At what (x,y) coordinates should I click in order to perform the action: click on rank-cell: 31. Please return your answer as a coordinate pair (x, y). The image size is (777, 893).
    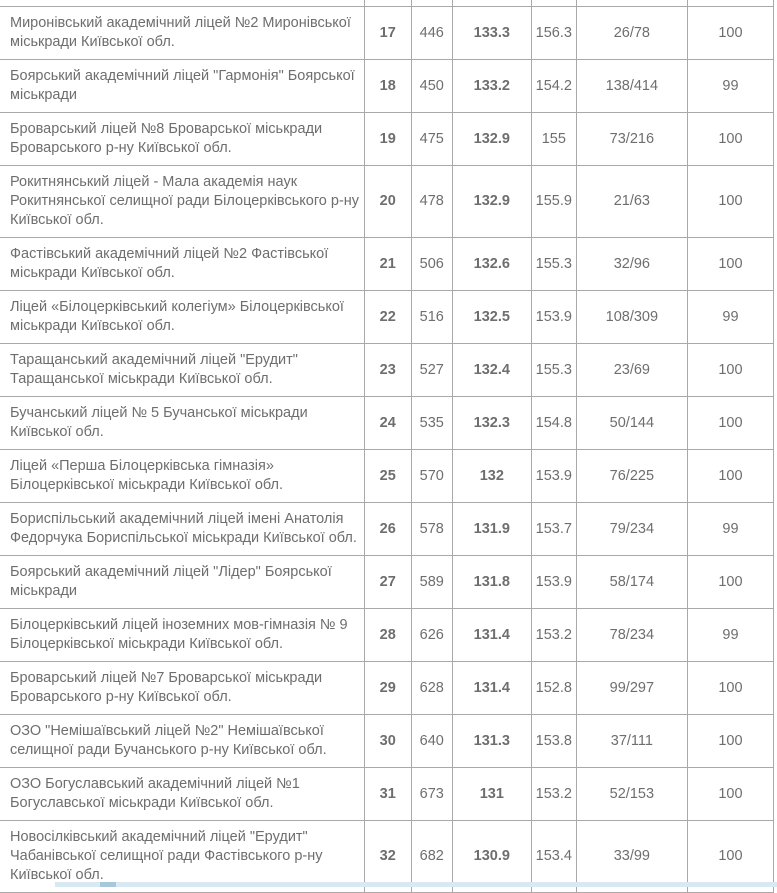
    Looking at the image, I should click on (387, 794).